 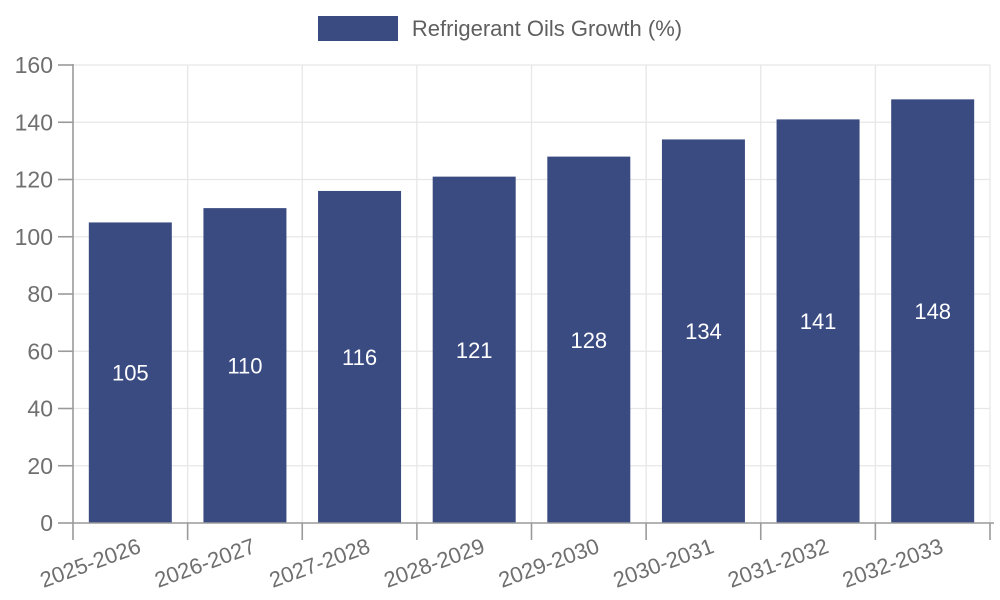 I want to click on x-tick-label: 2031-2032, so click(x=777, y=562).